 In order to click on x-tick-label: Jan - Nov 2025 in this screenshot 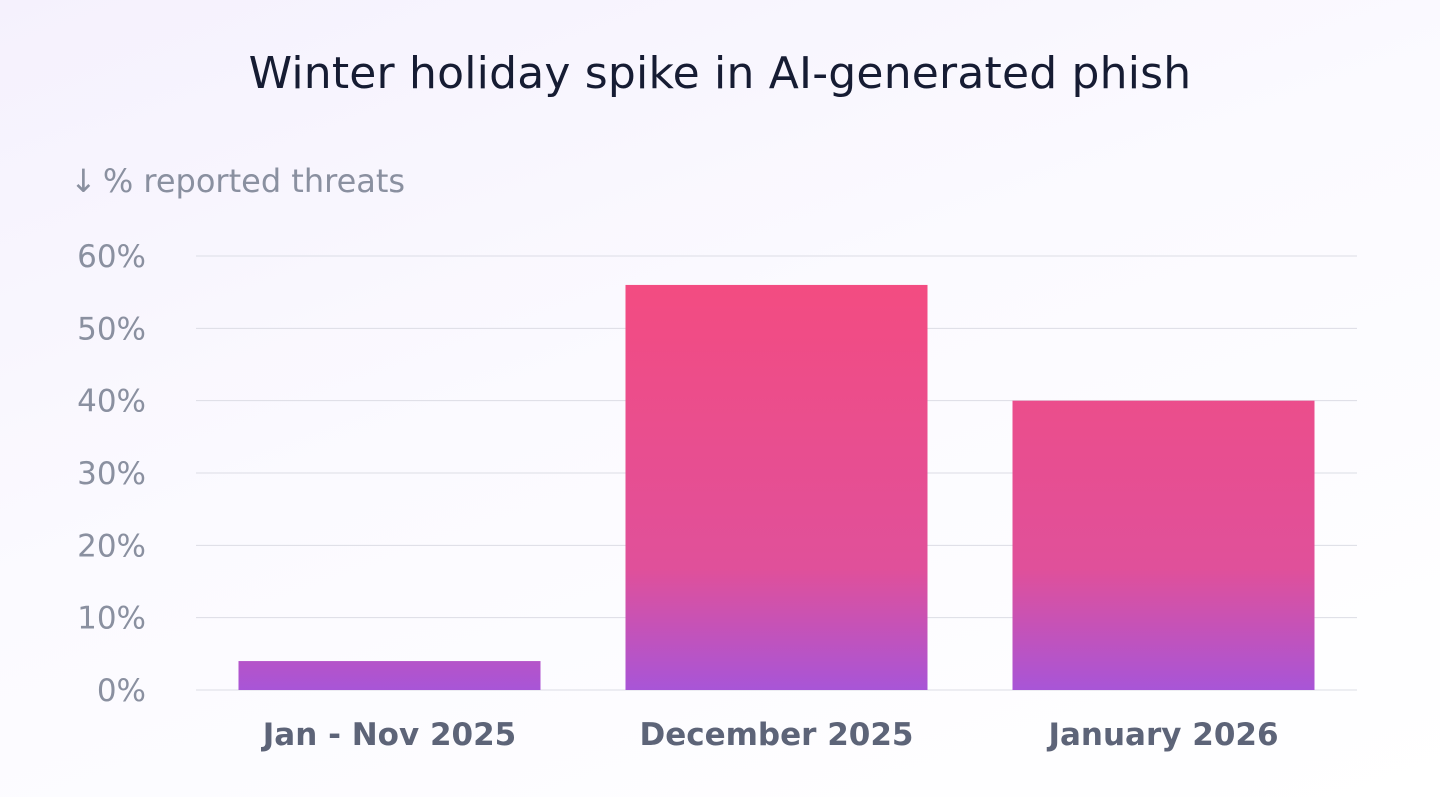, I will do `click(389, 735)`.